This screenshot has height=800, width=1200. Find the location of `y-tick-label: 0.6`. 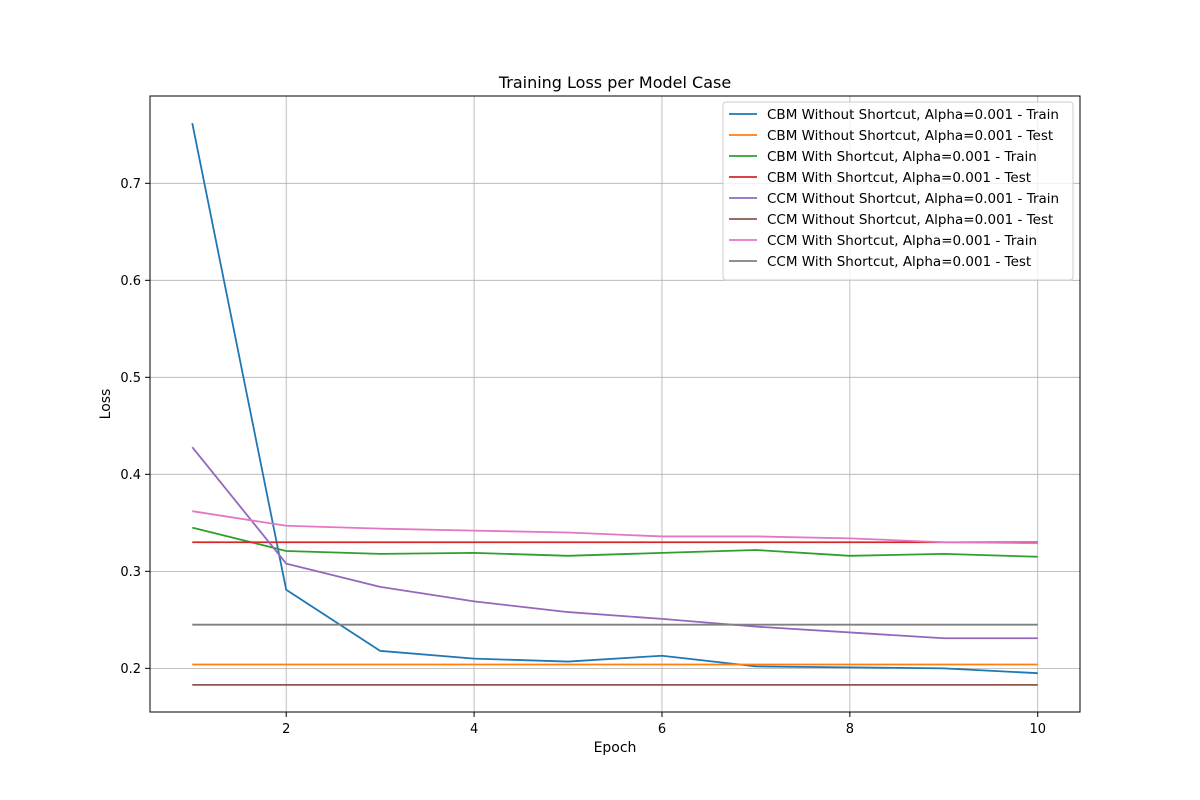

y-tick-label: 0.6 is located at coordinates (130, 281).